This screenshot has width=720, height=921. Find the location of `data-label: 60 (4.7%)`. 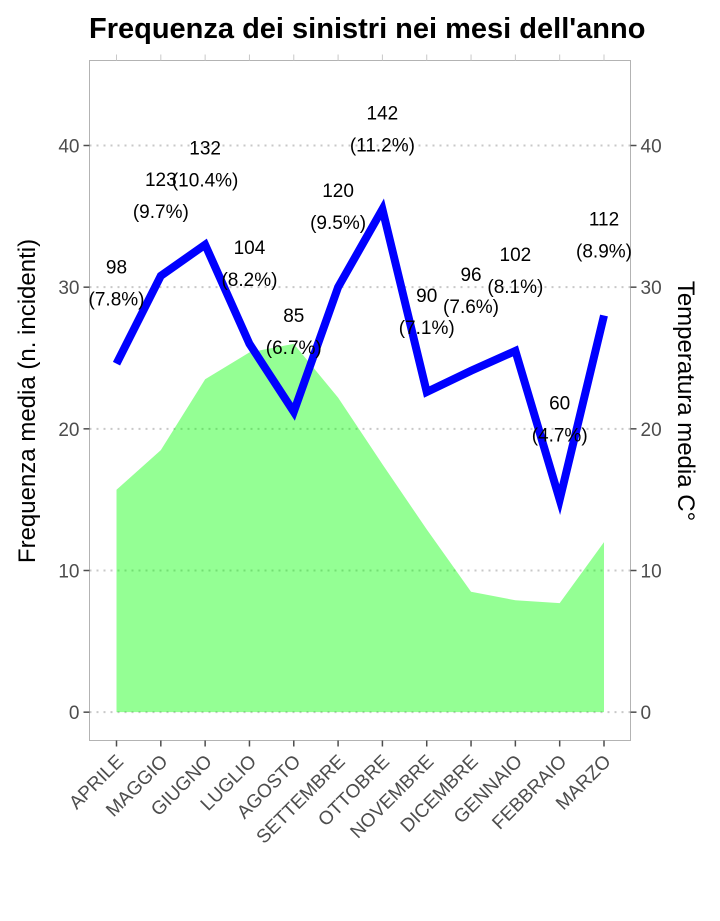

data-label: 60 (4.7%) is located at coordinates (560, 420).